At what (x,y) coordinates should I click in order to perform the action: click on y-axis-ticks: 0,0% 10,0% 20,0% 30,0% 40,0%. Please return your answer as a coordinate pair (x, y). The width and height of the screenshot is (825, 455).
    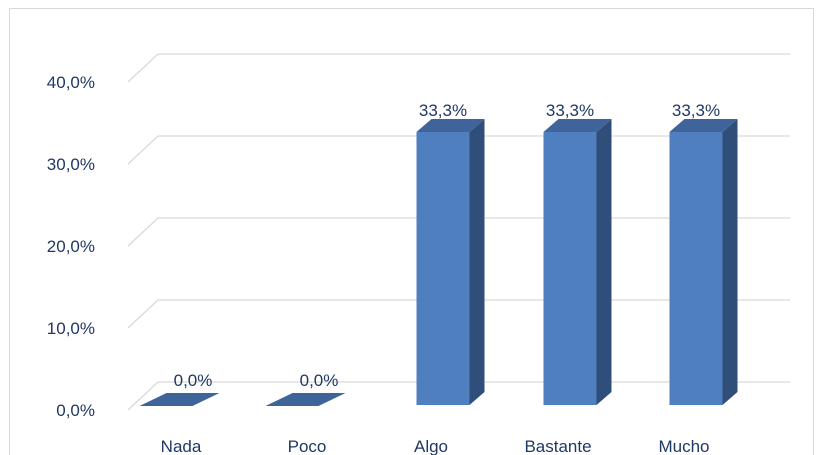
    Looking at the image, I should click on (71, 246).